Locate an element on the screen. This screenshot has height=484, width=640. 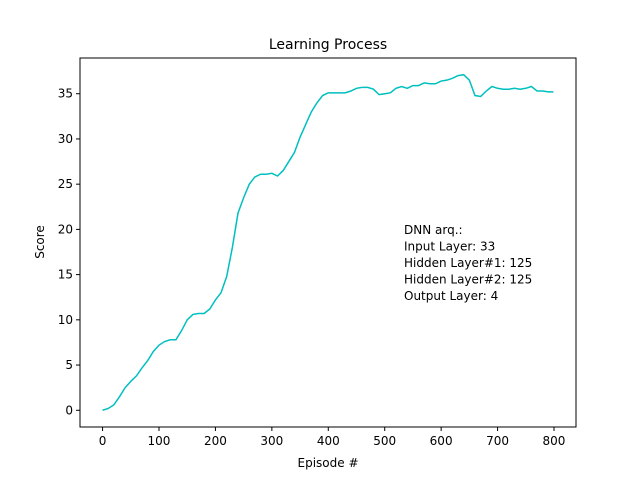
y-tick-label: 20 is located at coordinates (65, 229).